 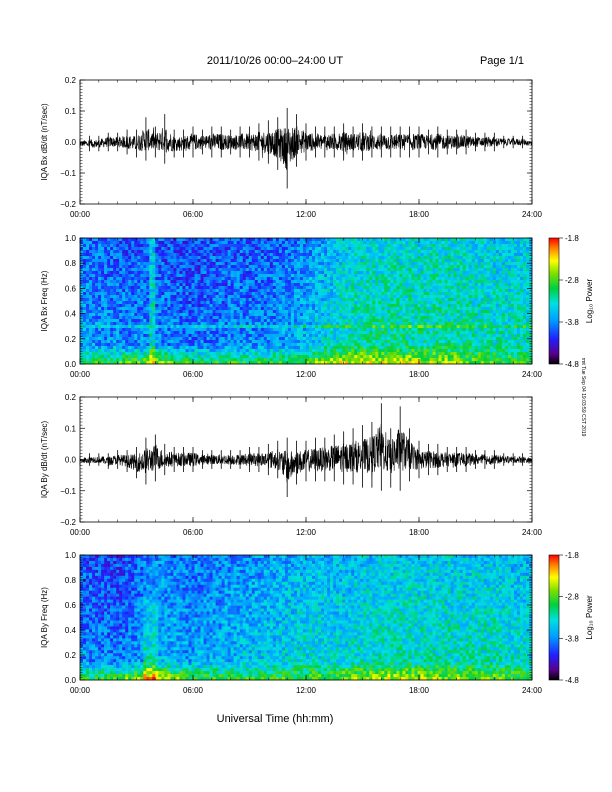 I want to click on figure-title: 2011/10/26 00:00–24:00 UT, so click(x=275, y=61).